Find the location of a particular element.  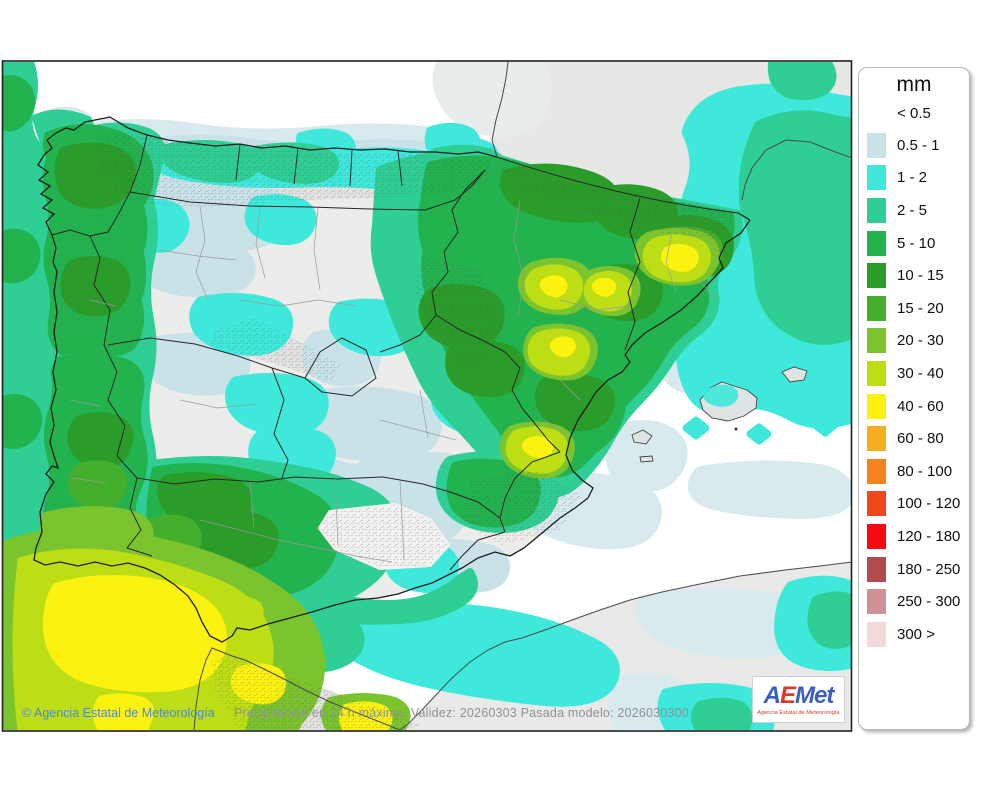

copyright-text: © Agencia Estatal de Meteorología is located at coordinates (118, 713).